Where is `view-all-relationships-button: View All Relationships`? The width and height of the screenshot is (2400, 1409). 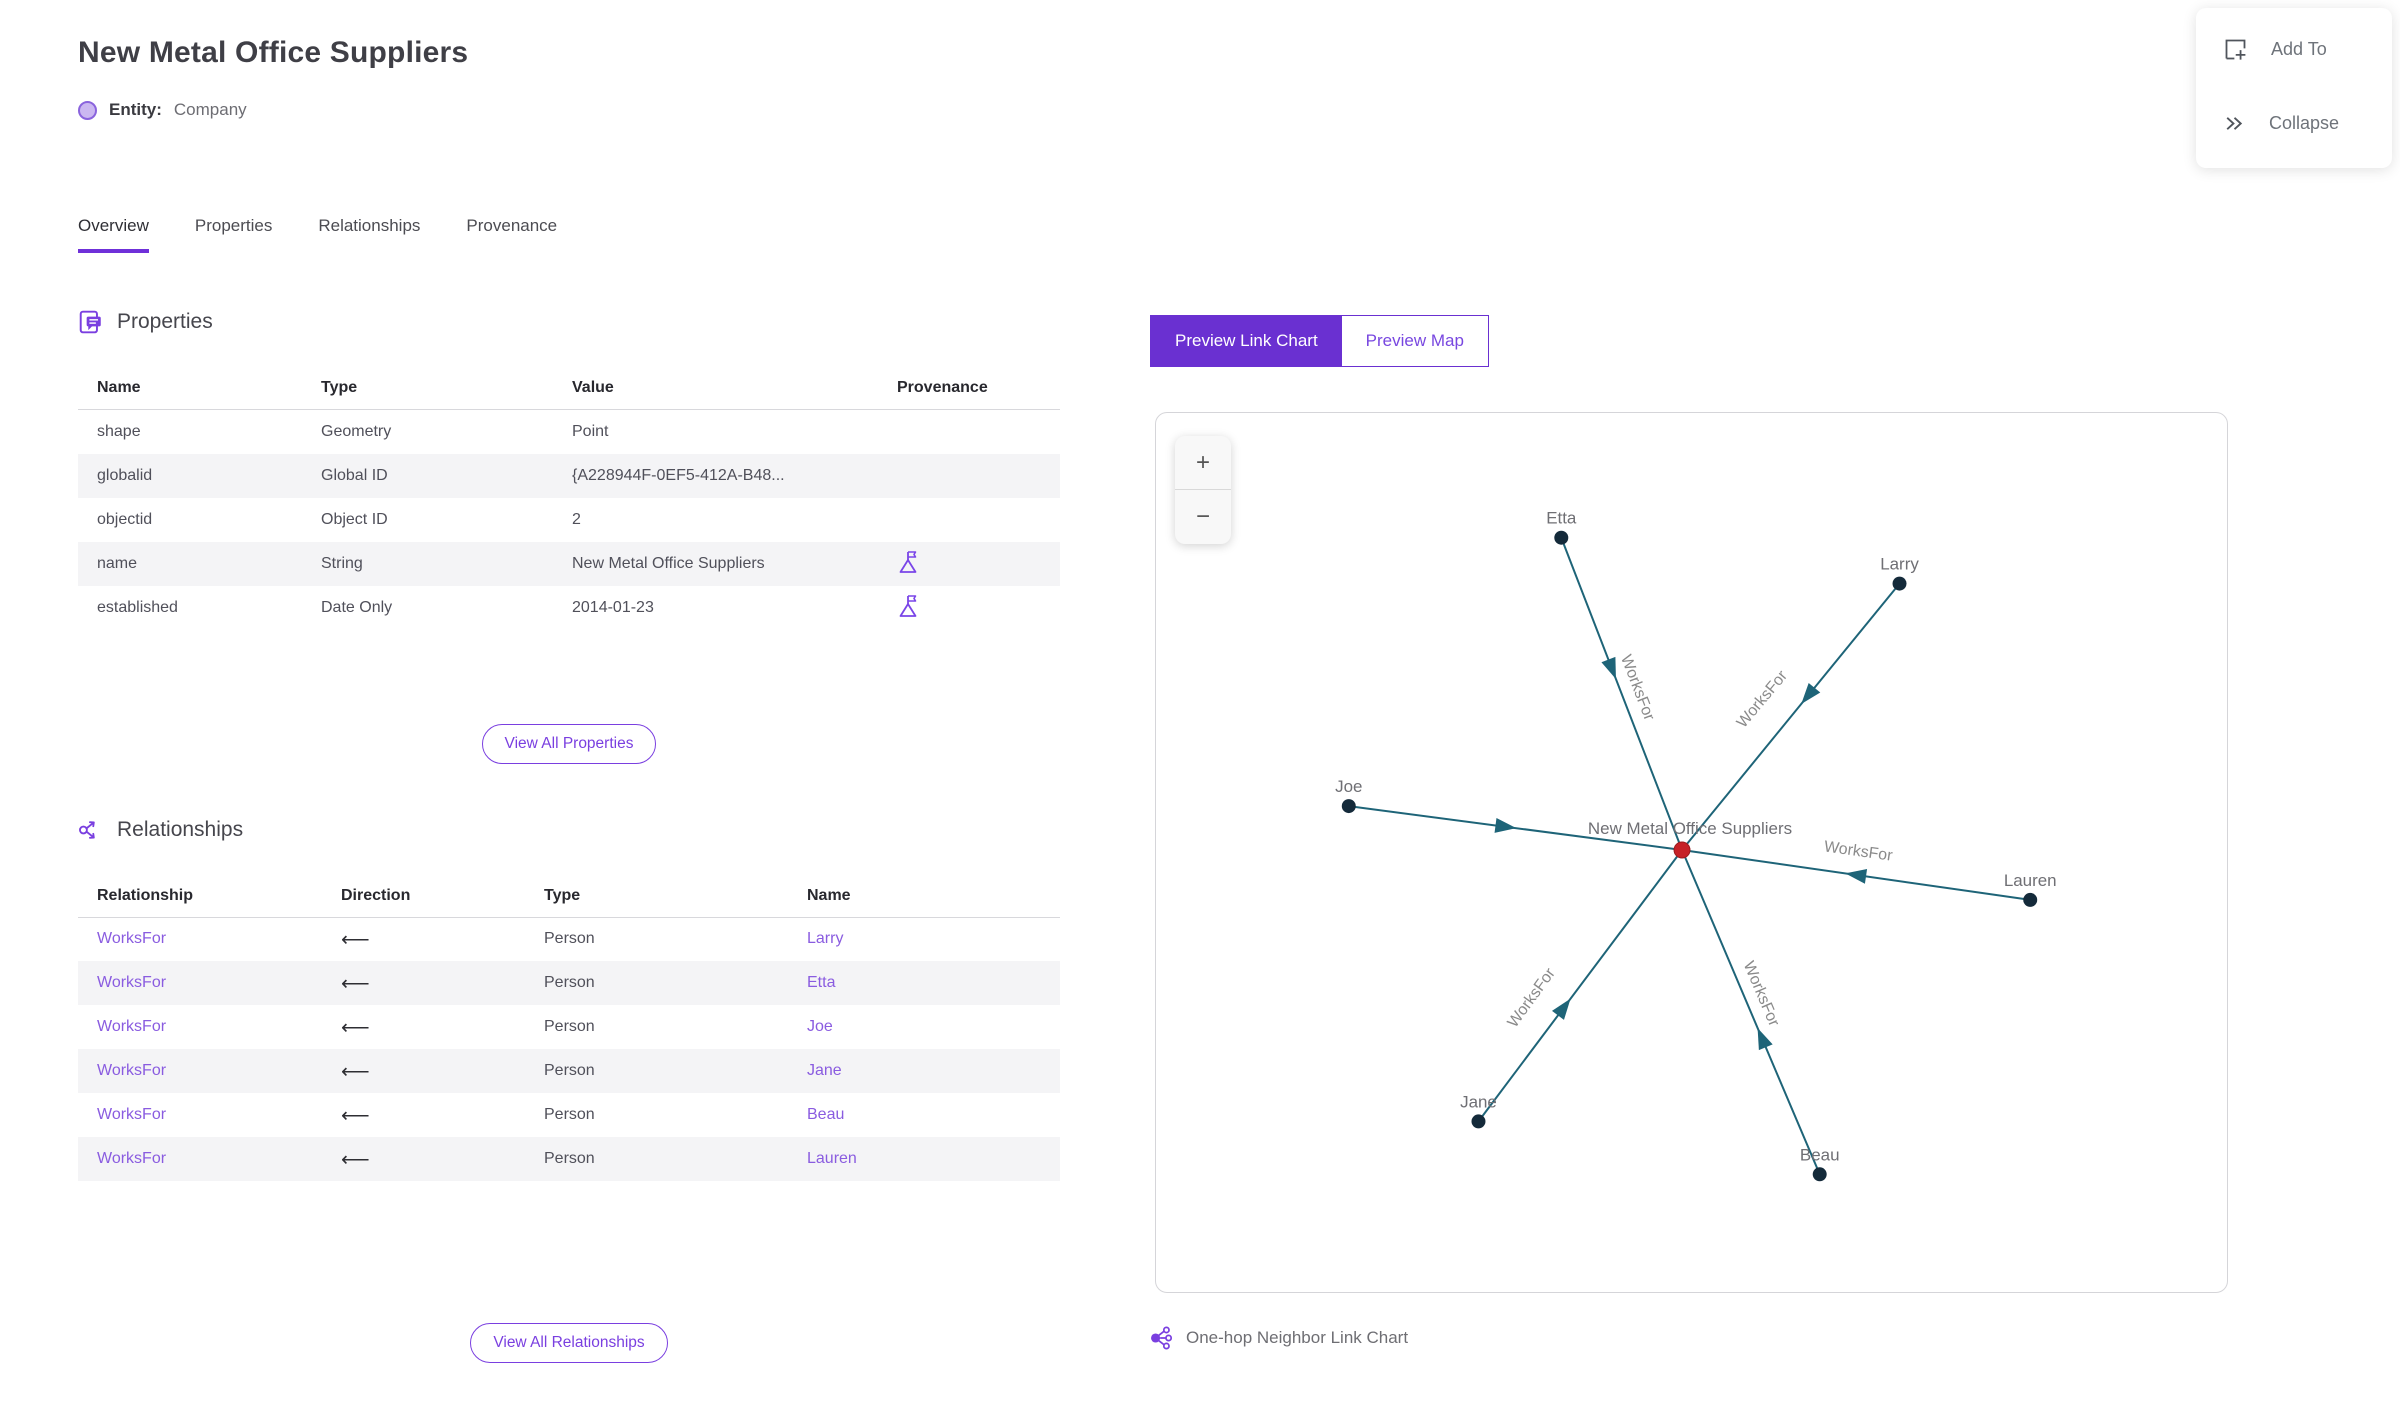
view-all-relationships-button: View All Relationships is located at coordinates (569, 1343).